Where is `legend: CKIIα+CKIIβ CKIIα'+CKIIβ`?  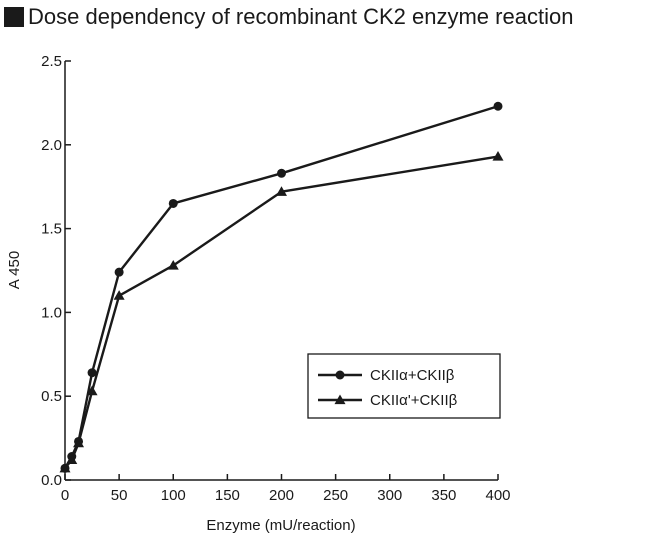
legend: CKIIα+CKIIβ CKIIα'+CKIIβ is located at coordinates (404, 386).